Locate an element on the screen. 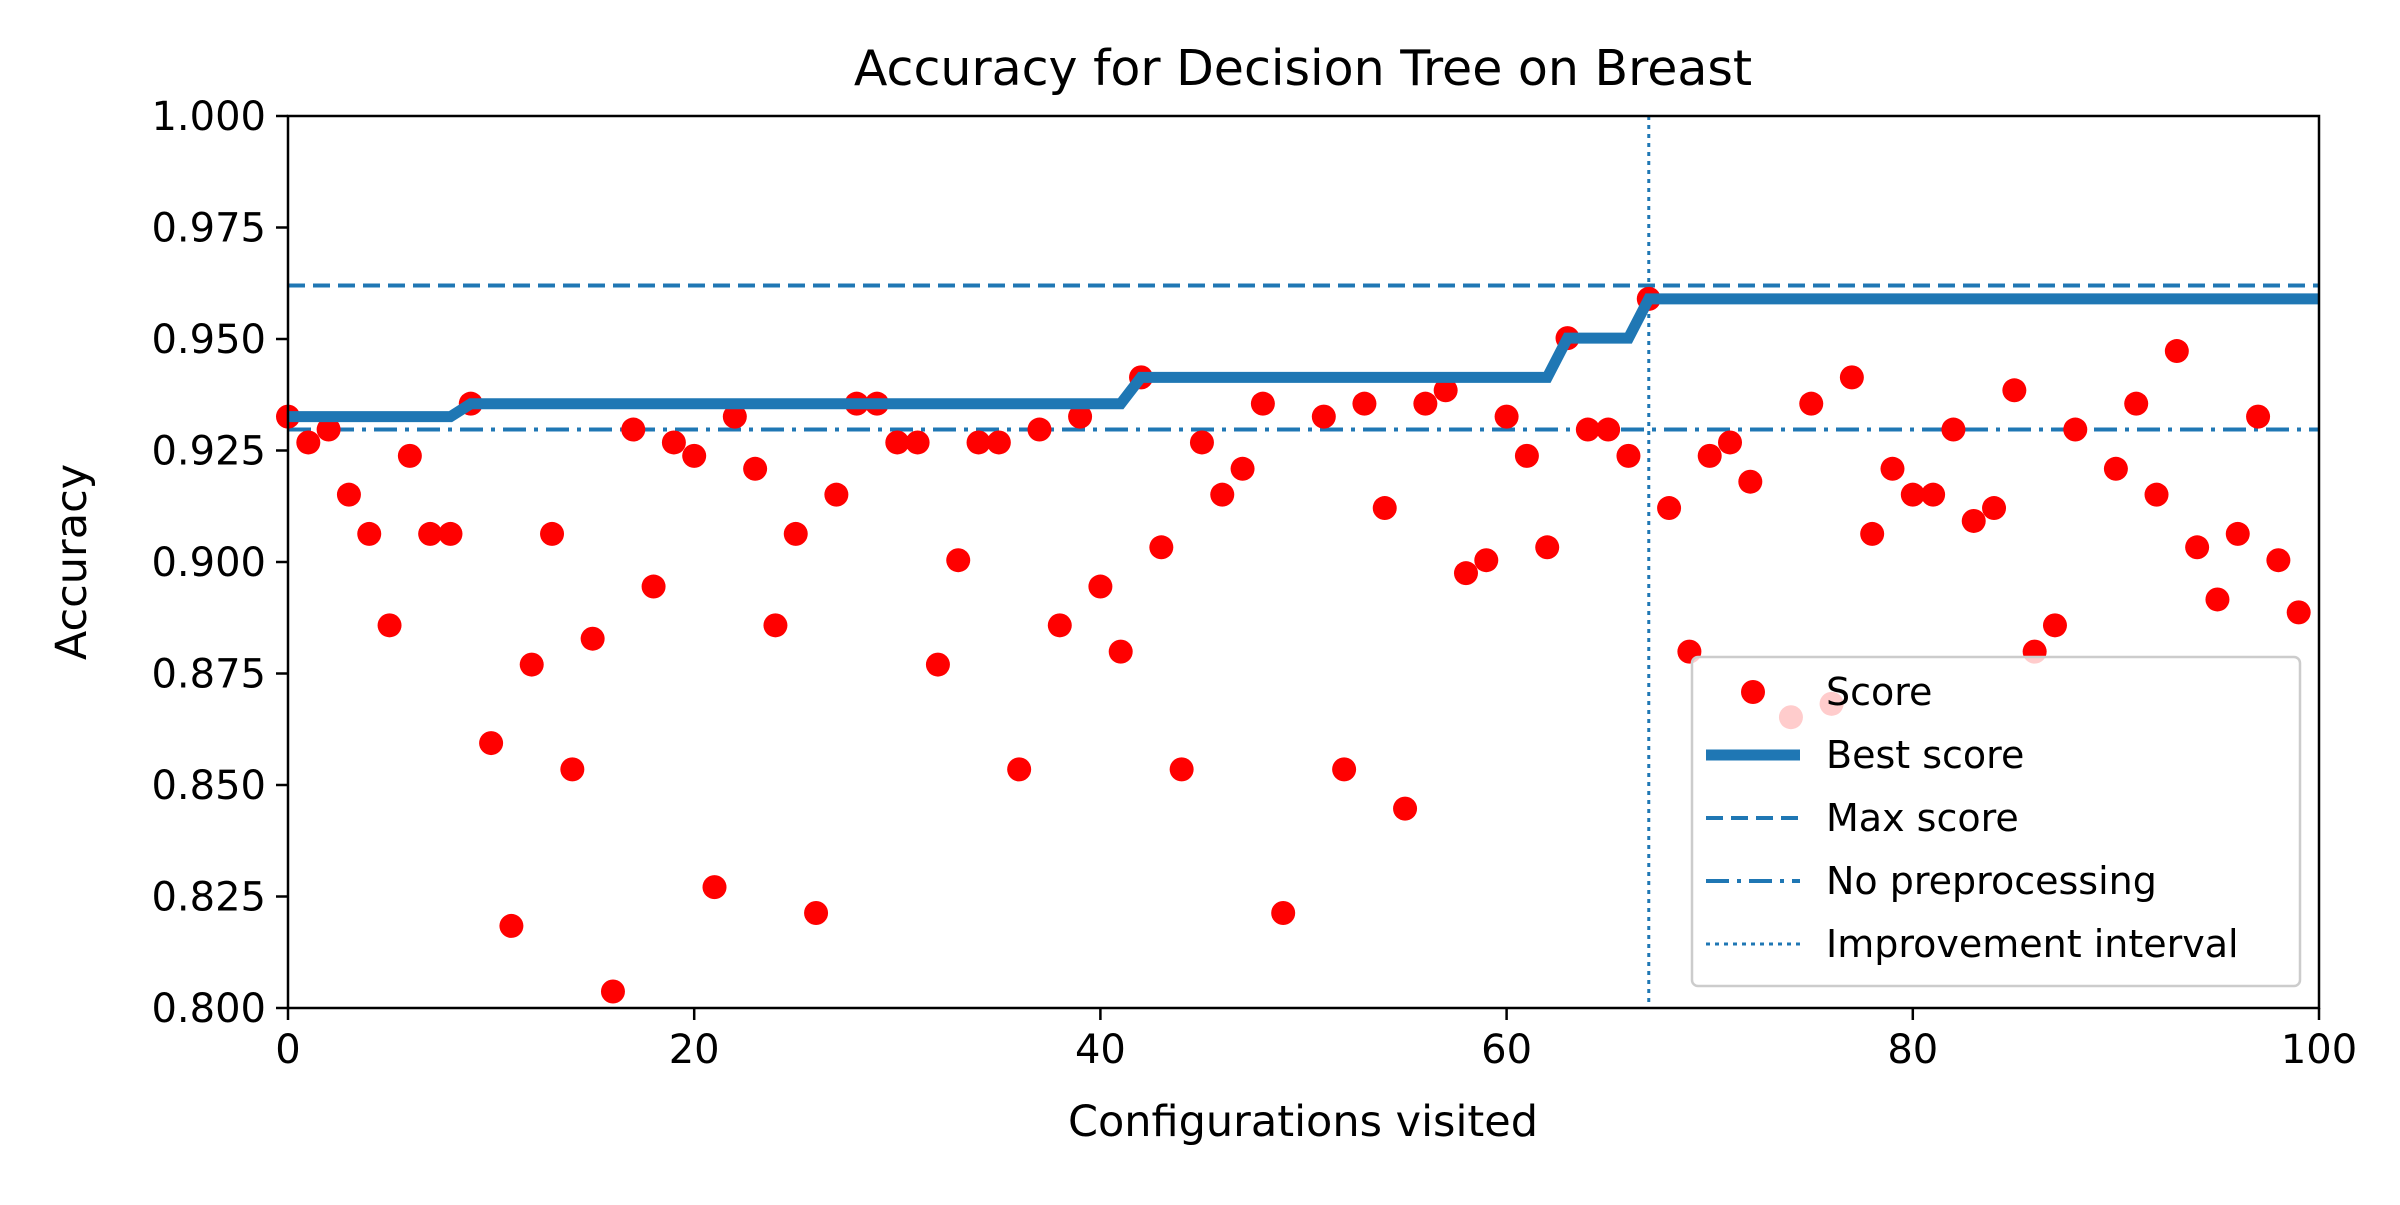 This screenshot has height=1205, width=2400. y-tick-label: 0.875 is located at coordinates (208, 675).